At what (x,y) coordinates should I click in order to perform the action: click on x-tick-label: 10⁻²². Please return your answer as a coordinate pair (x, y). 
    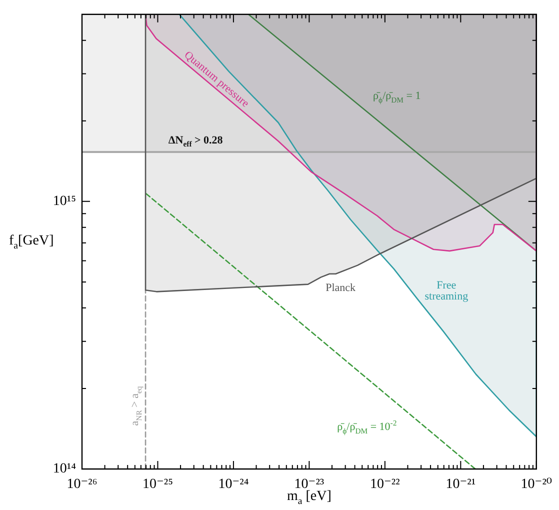
    Looking at the image, I should click on (385, 484).